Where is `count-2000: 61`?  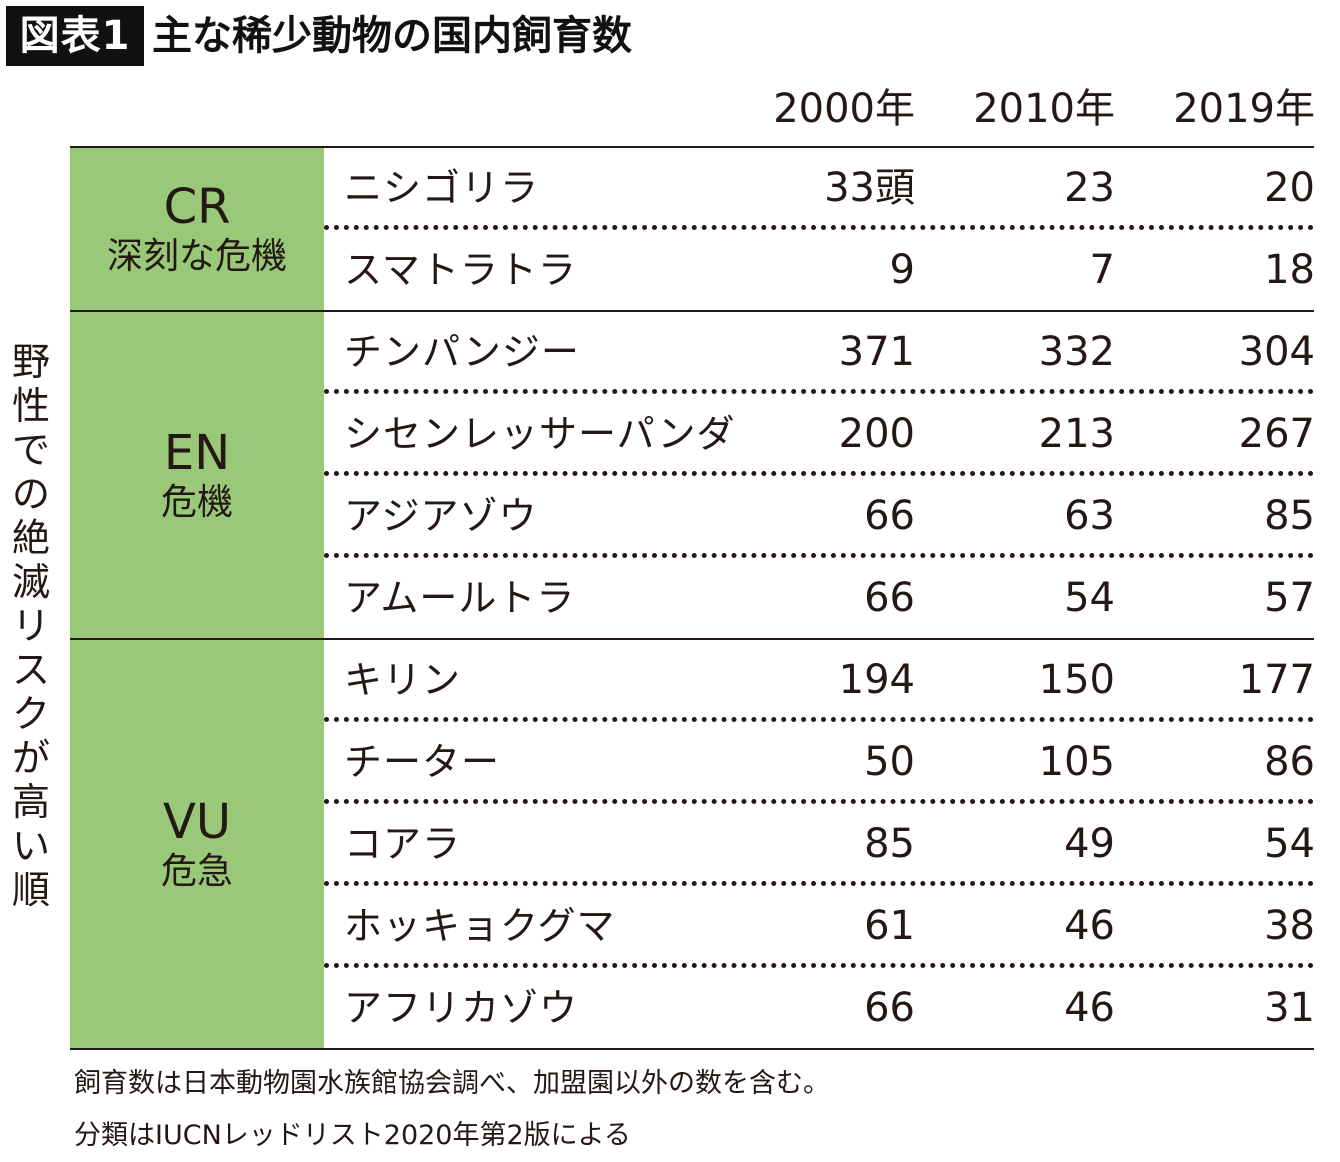
count-2000: 61 is located at coordinates (889, 926).